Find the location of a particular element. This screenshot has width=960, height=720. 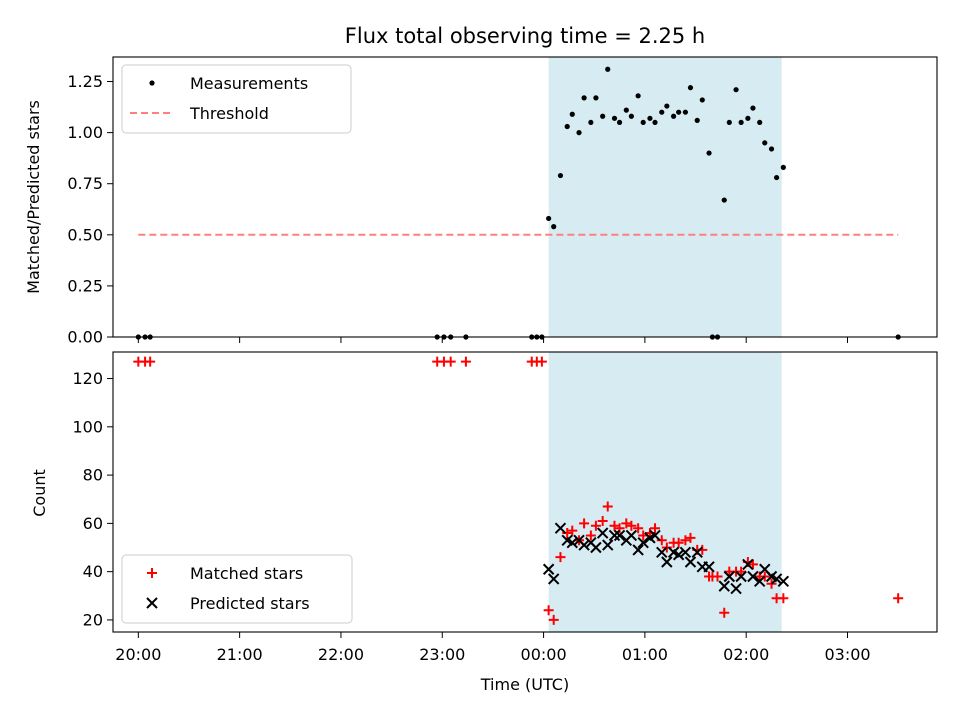

legend-box is located at coordinates (237, 589).